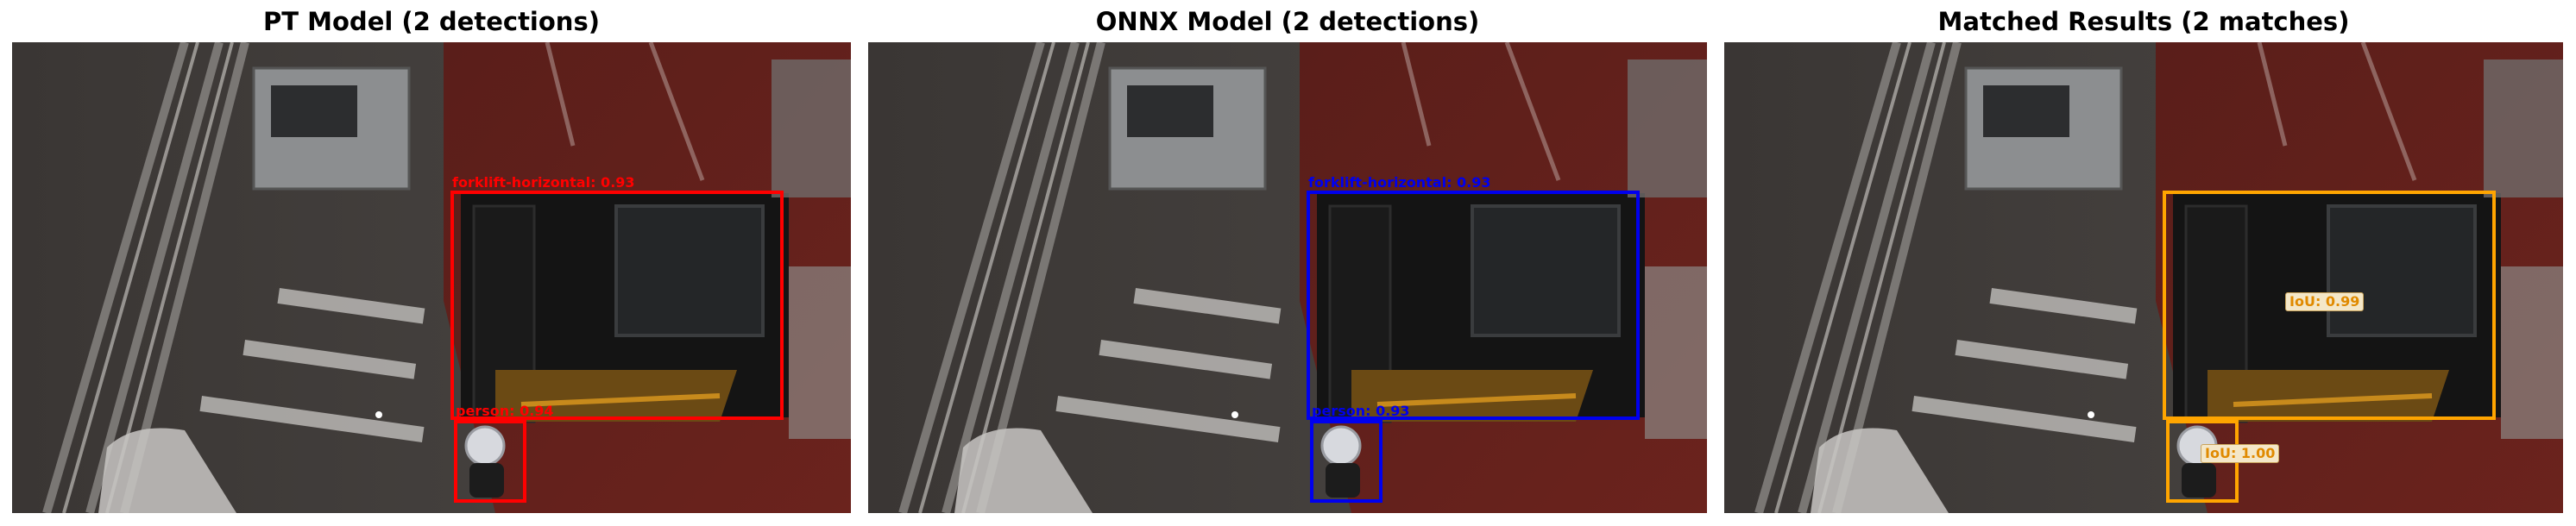 The width and height of the screenshot is (2576, 526). I want to click on panel-title: ONNX Model (2 detections), so click(1287, 21).